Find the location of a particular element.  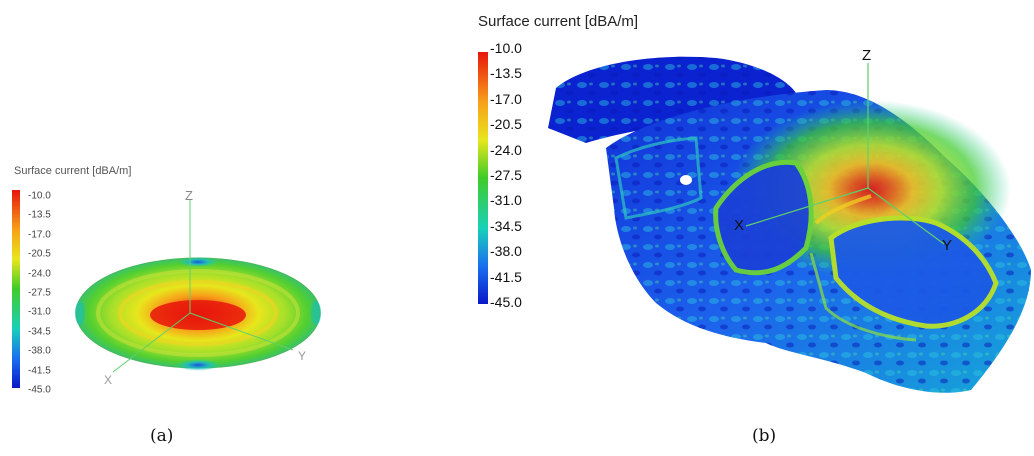

disc is located at coordinates (198, 314).